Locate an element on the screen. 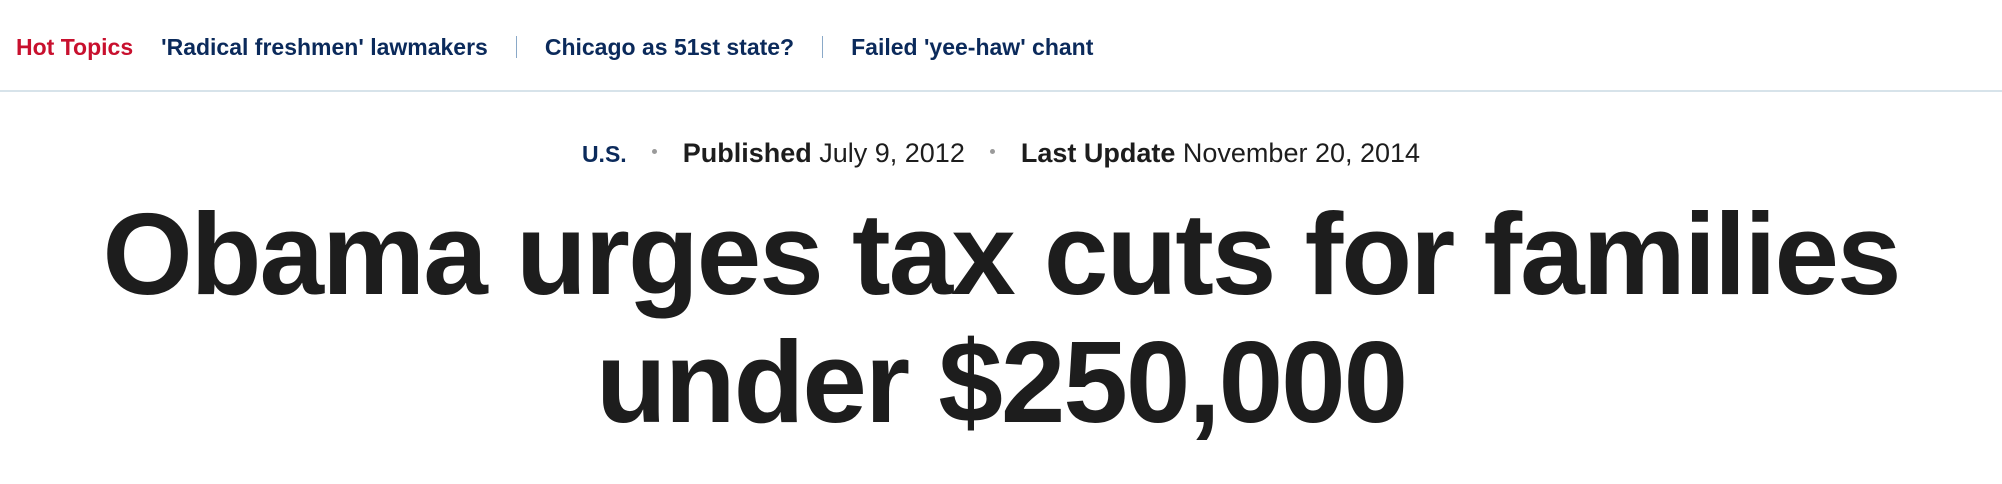 This screenshot has width=2002, height=484. hot-topic-link-yee-haw-chant: Failed 'yee-haw' chant is located at coordinates (972, 46).